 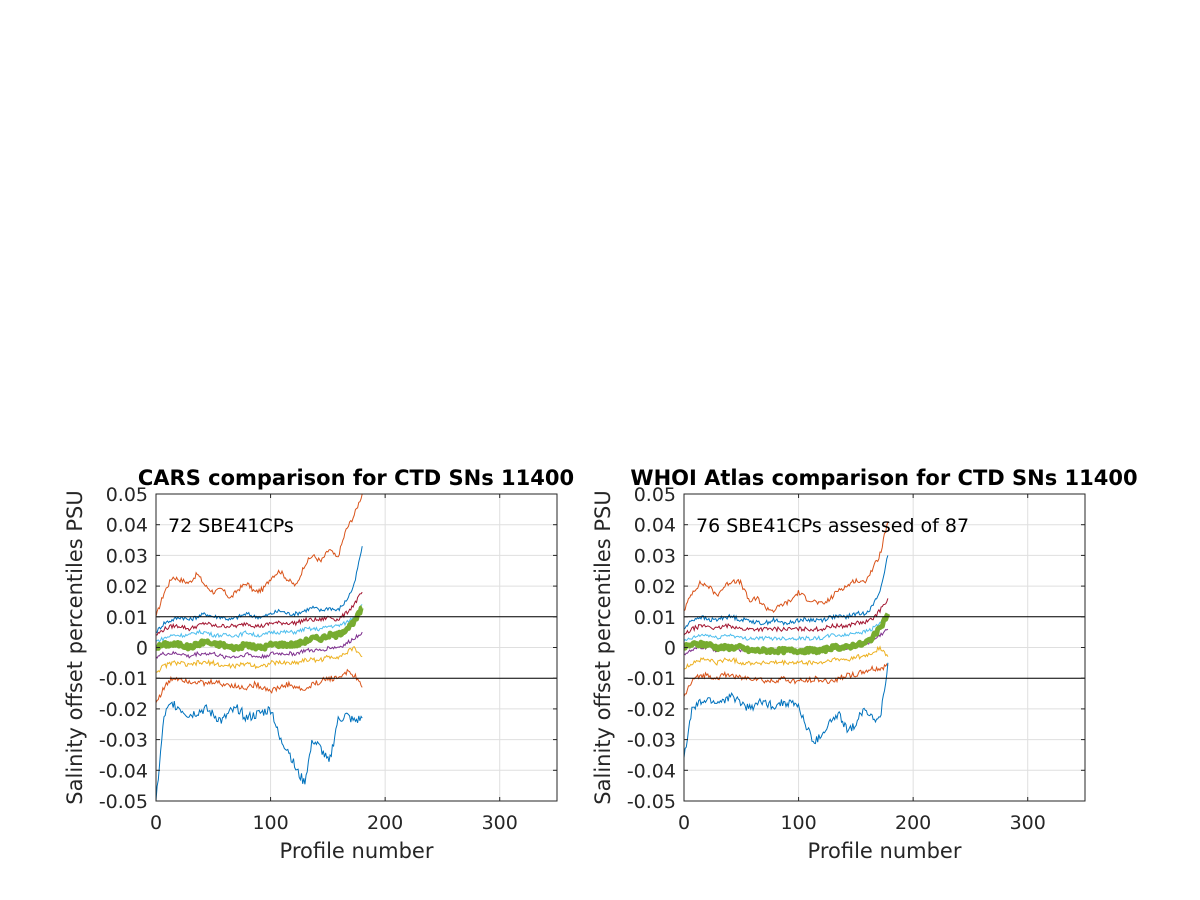 What do you see at coordinates (832, 526) in the screenshot?
I see `float-count-annotation: 76 SBE41CPs assessed of 87` at bounding box center [832, 526].